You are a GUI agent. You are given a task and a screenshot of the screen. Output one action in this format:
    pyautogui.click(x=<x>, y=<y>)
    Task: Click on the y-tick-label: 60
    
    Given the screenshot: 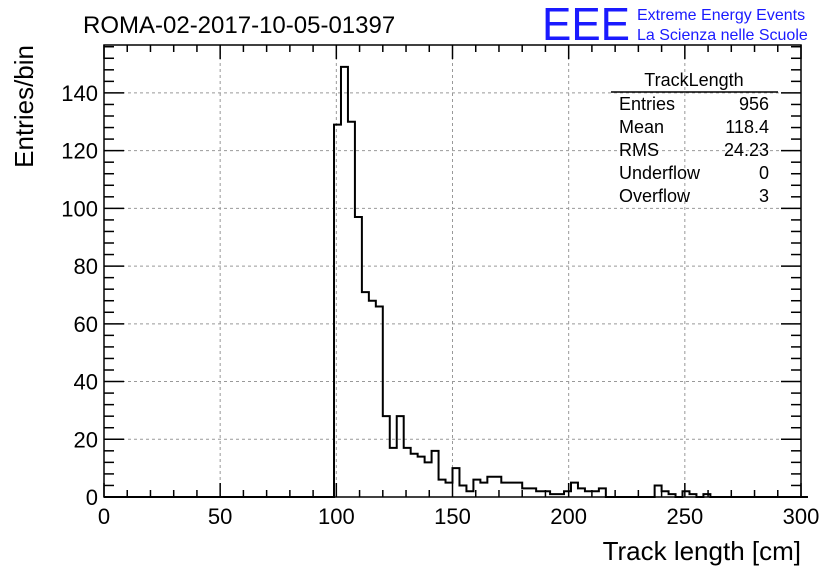 What is the action you would take?
    pyautogui.click(x=86, y=324)
    